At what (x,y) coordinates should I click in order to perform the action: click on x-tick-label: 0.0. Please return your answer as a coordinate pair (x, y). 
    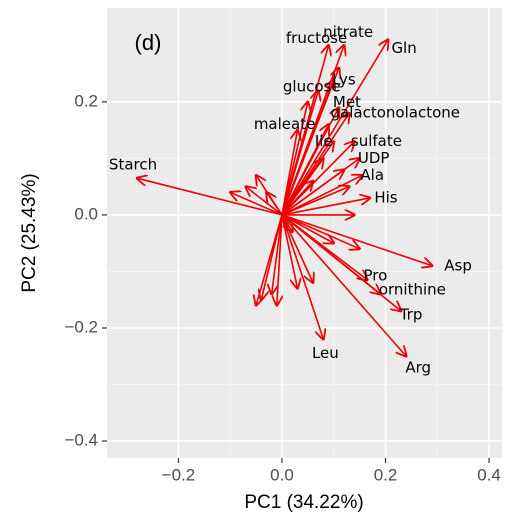
    Looking at the image, I should click on (282, 474).